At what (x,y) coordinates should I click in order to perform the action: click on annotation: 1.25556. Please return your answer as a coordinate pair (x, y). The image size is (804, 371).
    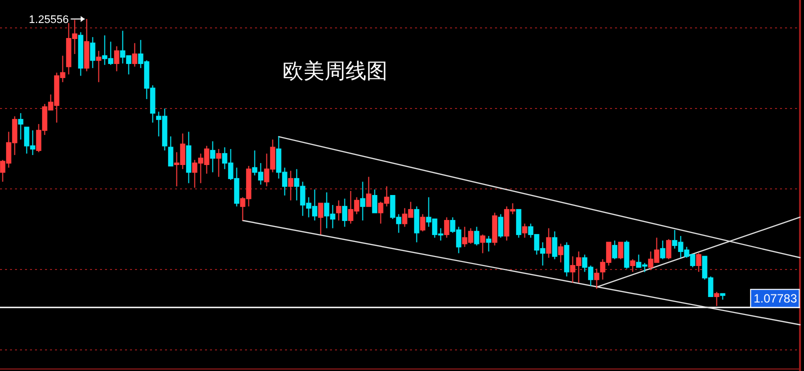
    Looking at the image, I should click on (48, 20).